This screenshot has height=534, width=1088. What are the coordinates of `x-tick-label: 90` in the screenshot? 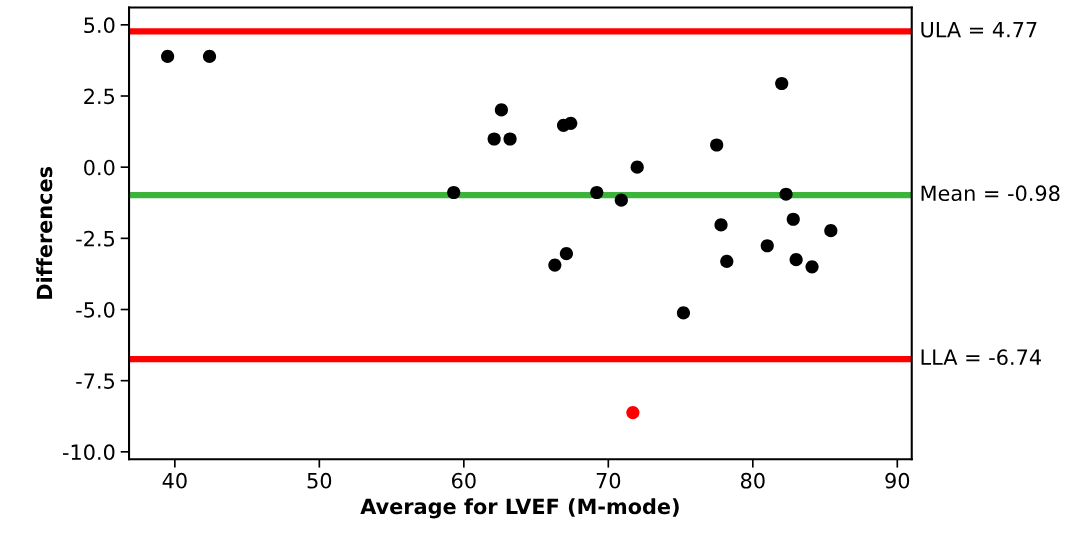 It's located at (897, 480).